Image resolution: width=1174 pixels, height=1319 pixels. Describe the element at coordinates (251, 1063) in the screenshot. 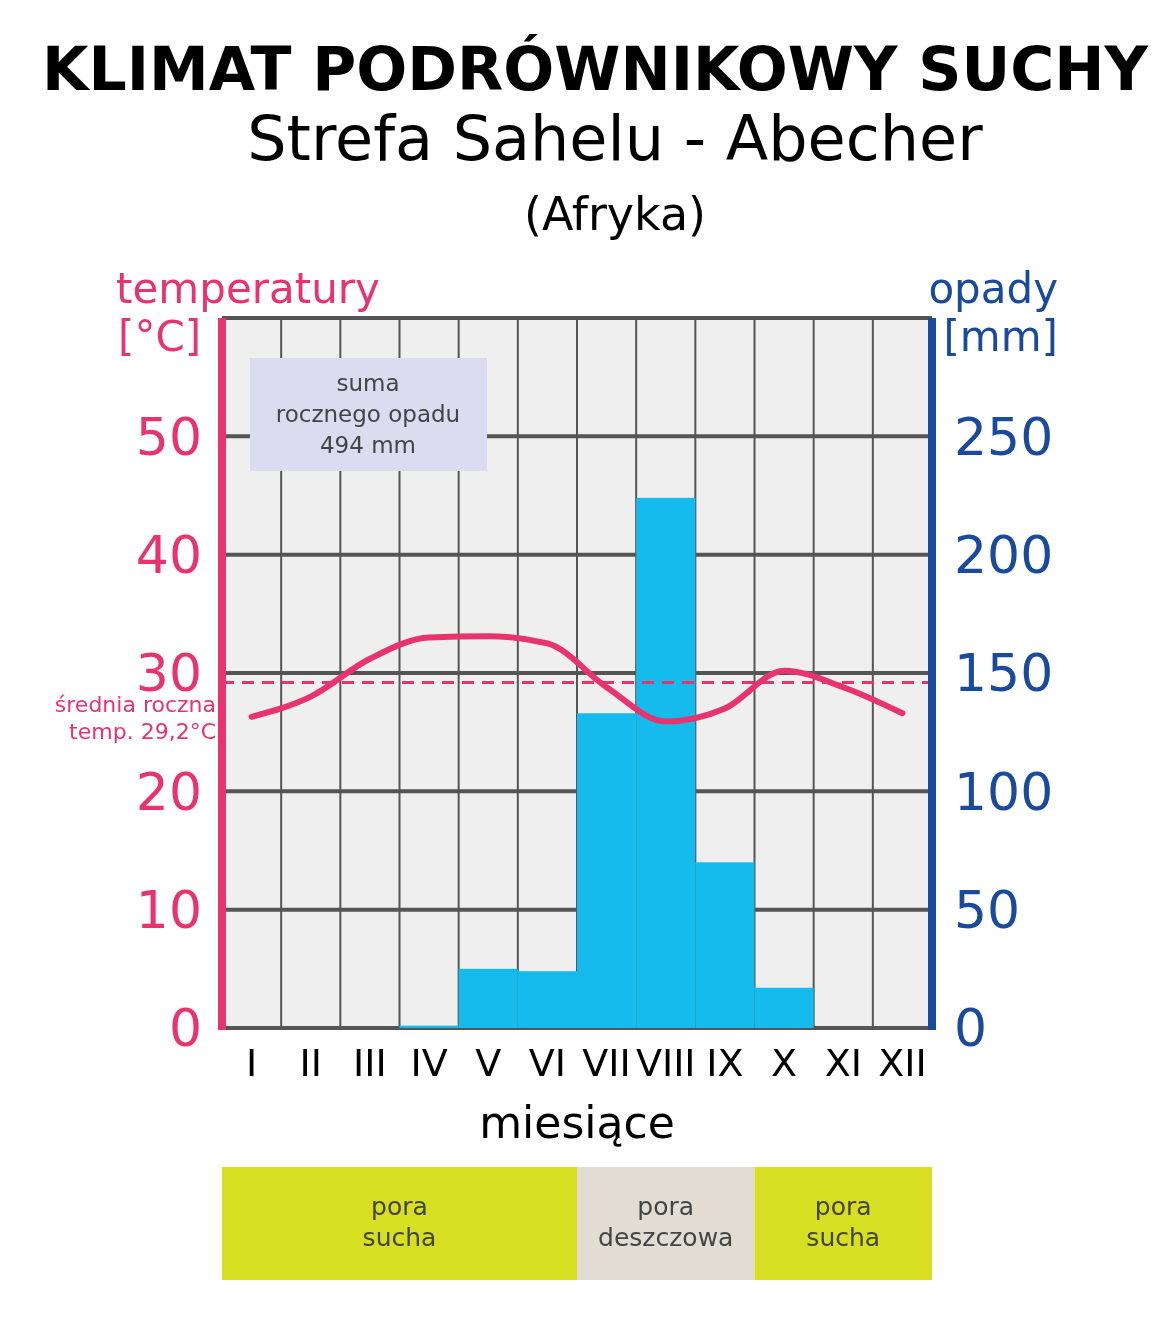

I see `x-tick-label: I` at that location.